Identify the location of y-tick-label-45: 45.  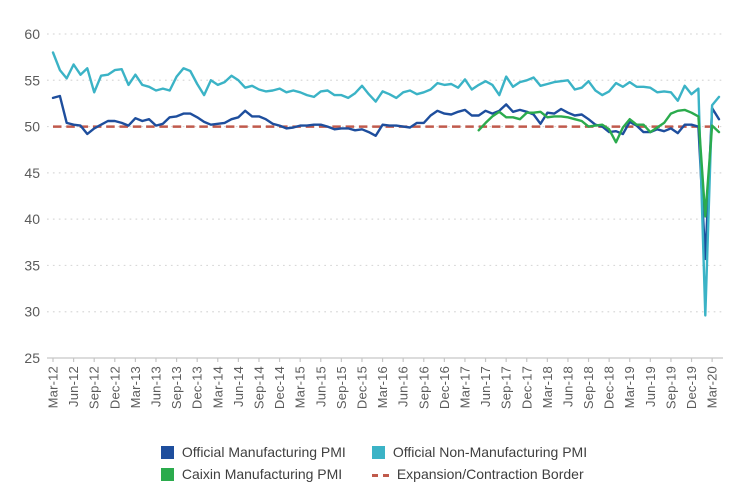
(32, 173).